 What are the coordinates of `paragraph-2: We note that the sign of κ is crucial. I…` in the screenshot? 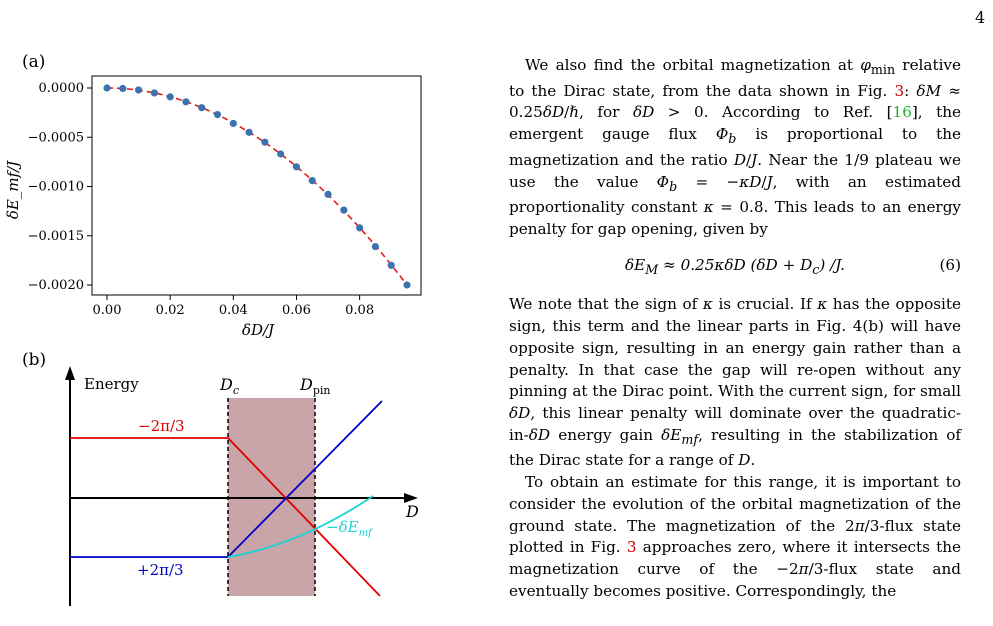 It's located at (735, 382).